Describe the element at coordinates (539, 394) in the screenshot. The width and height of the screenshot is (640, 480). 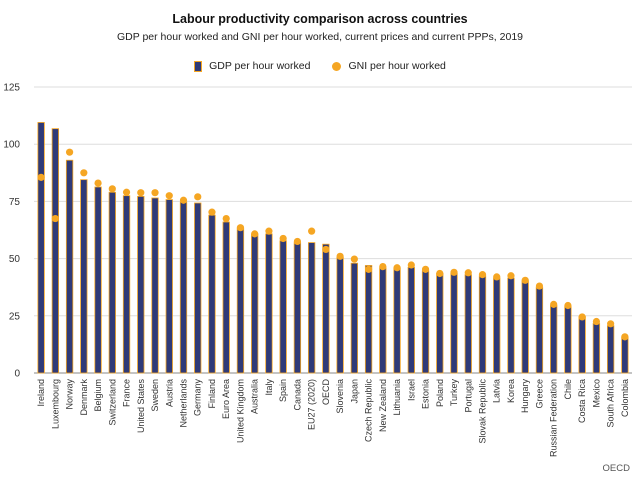
I see `x-tick-label: Greece` at that location.